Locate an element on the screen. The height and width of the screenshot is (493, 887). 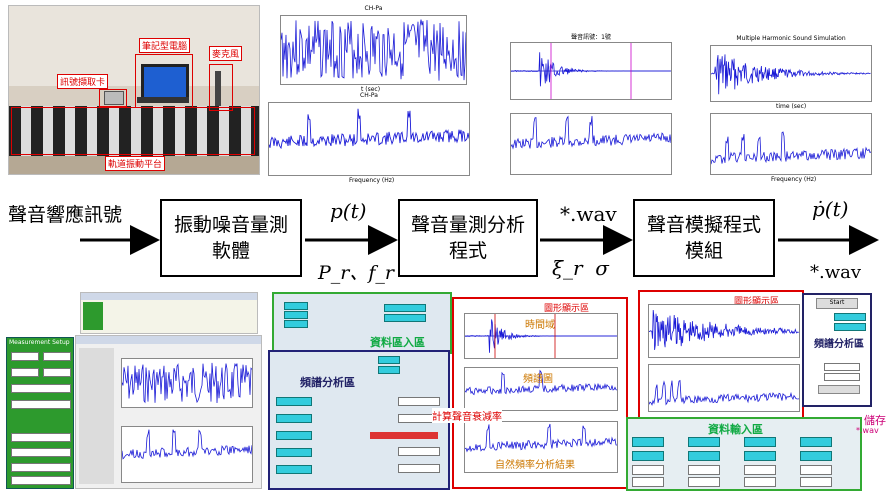
spectrum-svg is located at coordinates (369, 129).